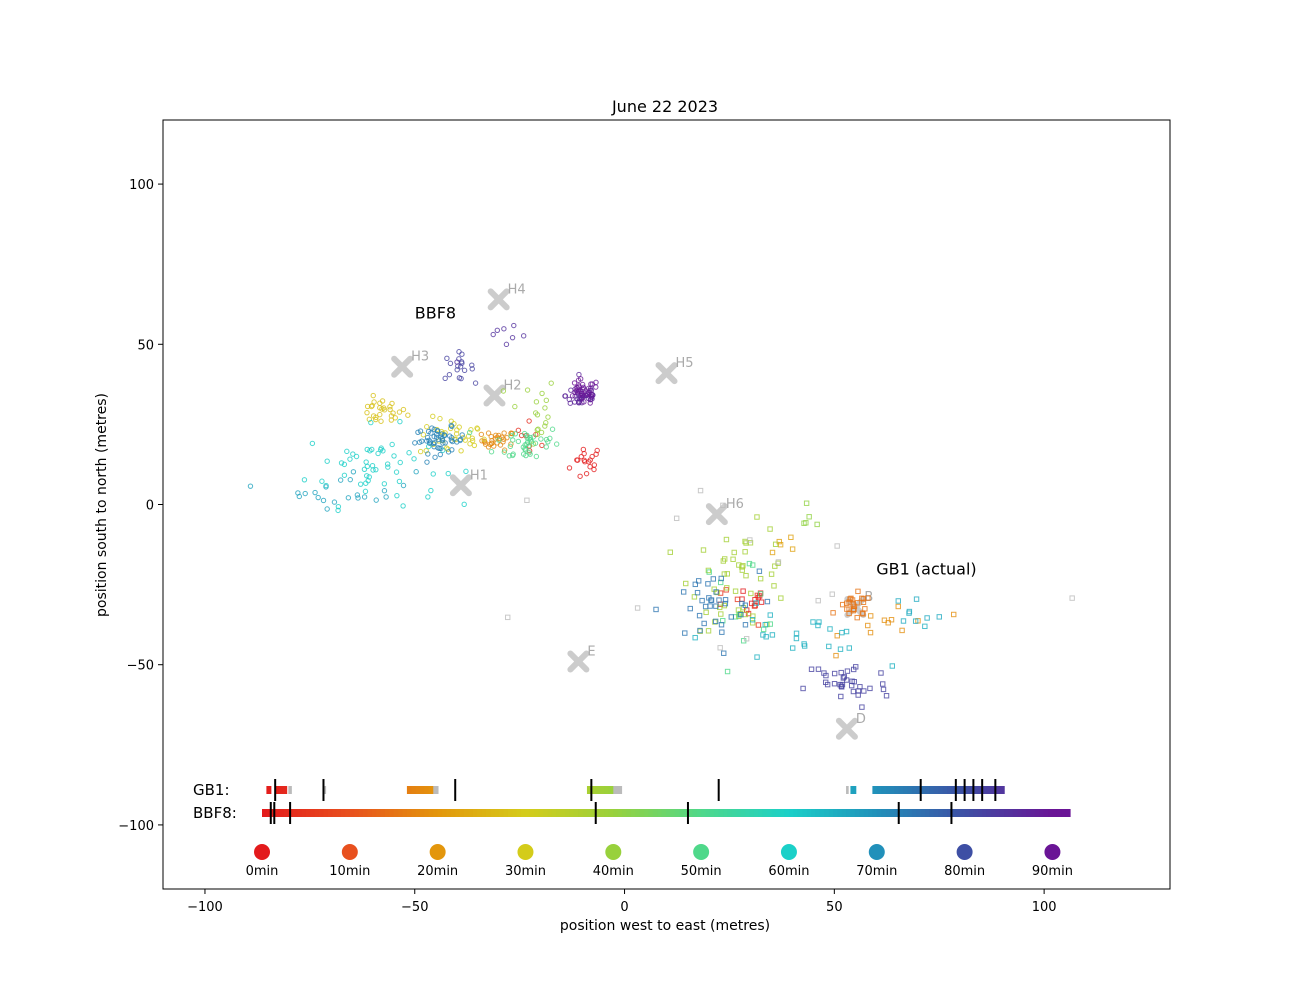 This screenshot has width=1300, height=1000. What do you see at coordinates (145, 345) in the screenshot?
I see `y-tick-label: 50` at bounding box center [145, 345].